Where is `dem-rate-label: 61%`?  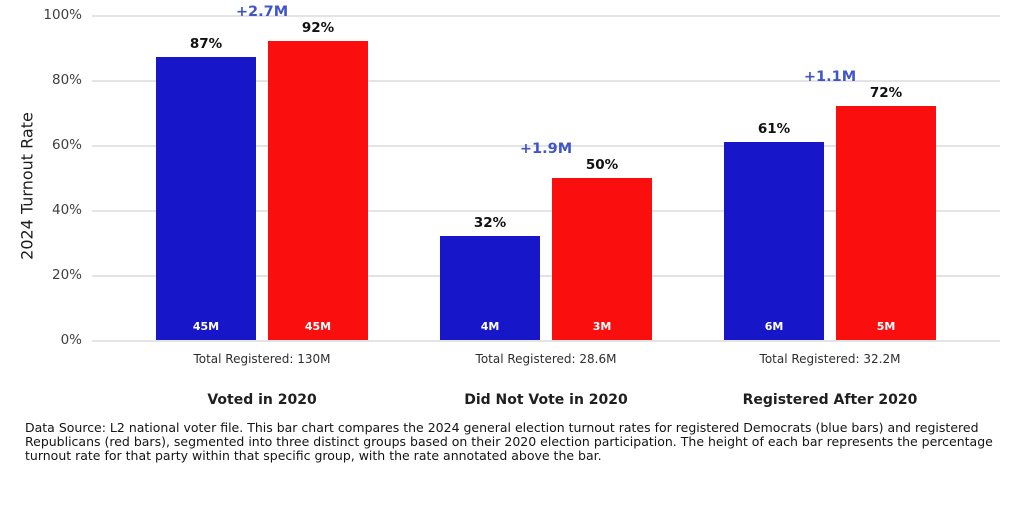 dem-rate-label: 61% is located at coordinates (774, 128).